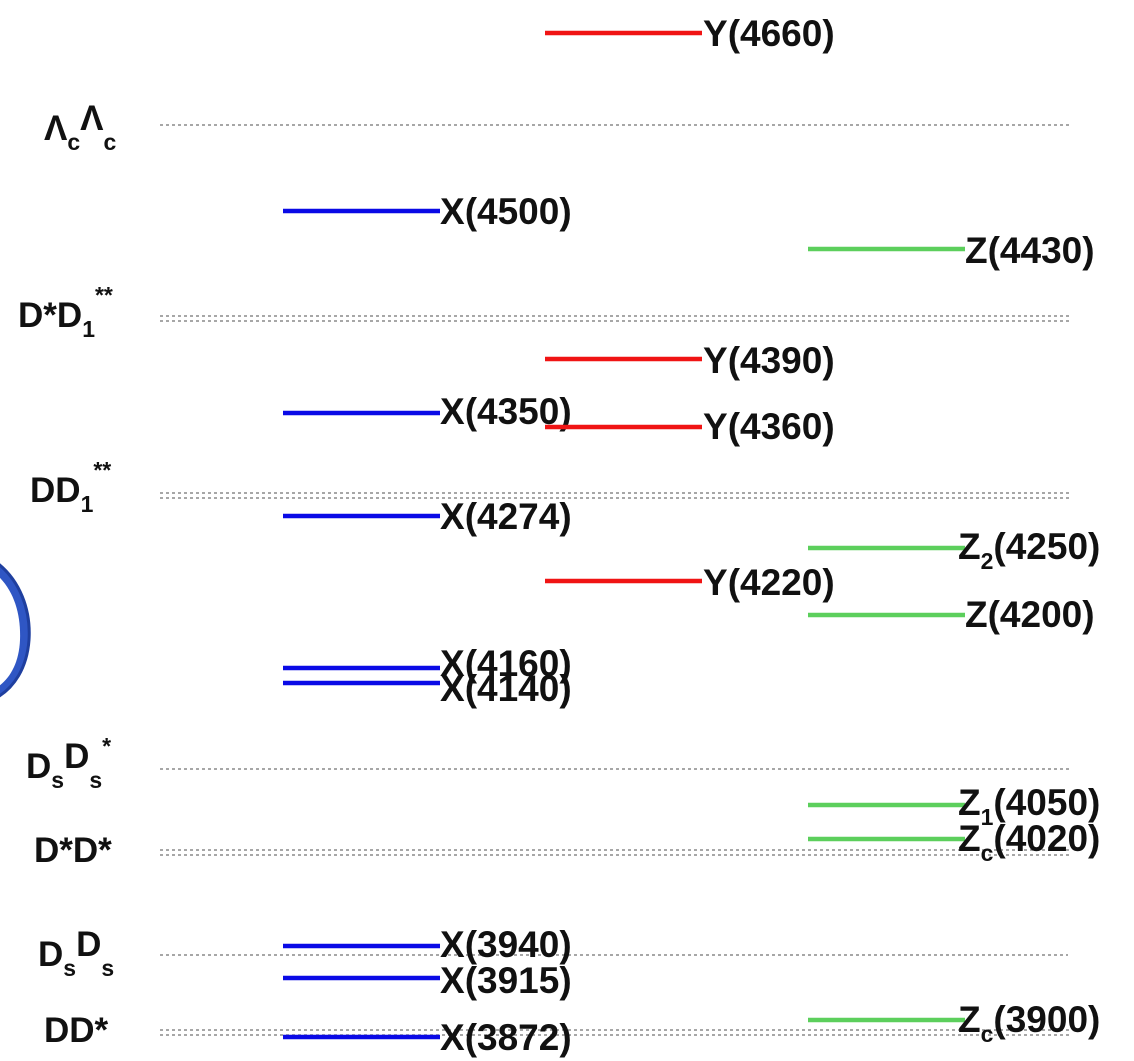  What do you see at coordinates (518, 516) in the screenshot?
I see `state-label-mass: (4274)` at bounding box center [518, 516].